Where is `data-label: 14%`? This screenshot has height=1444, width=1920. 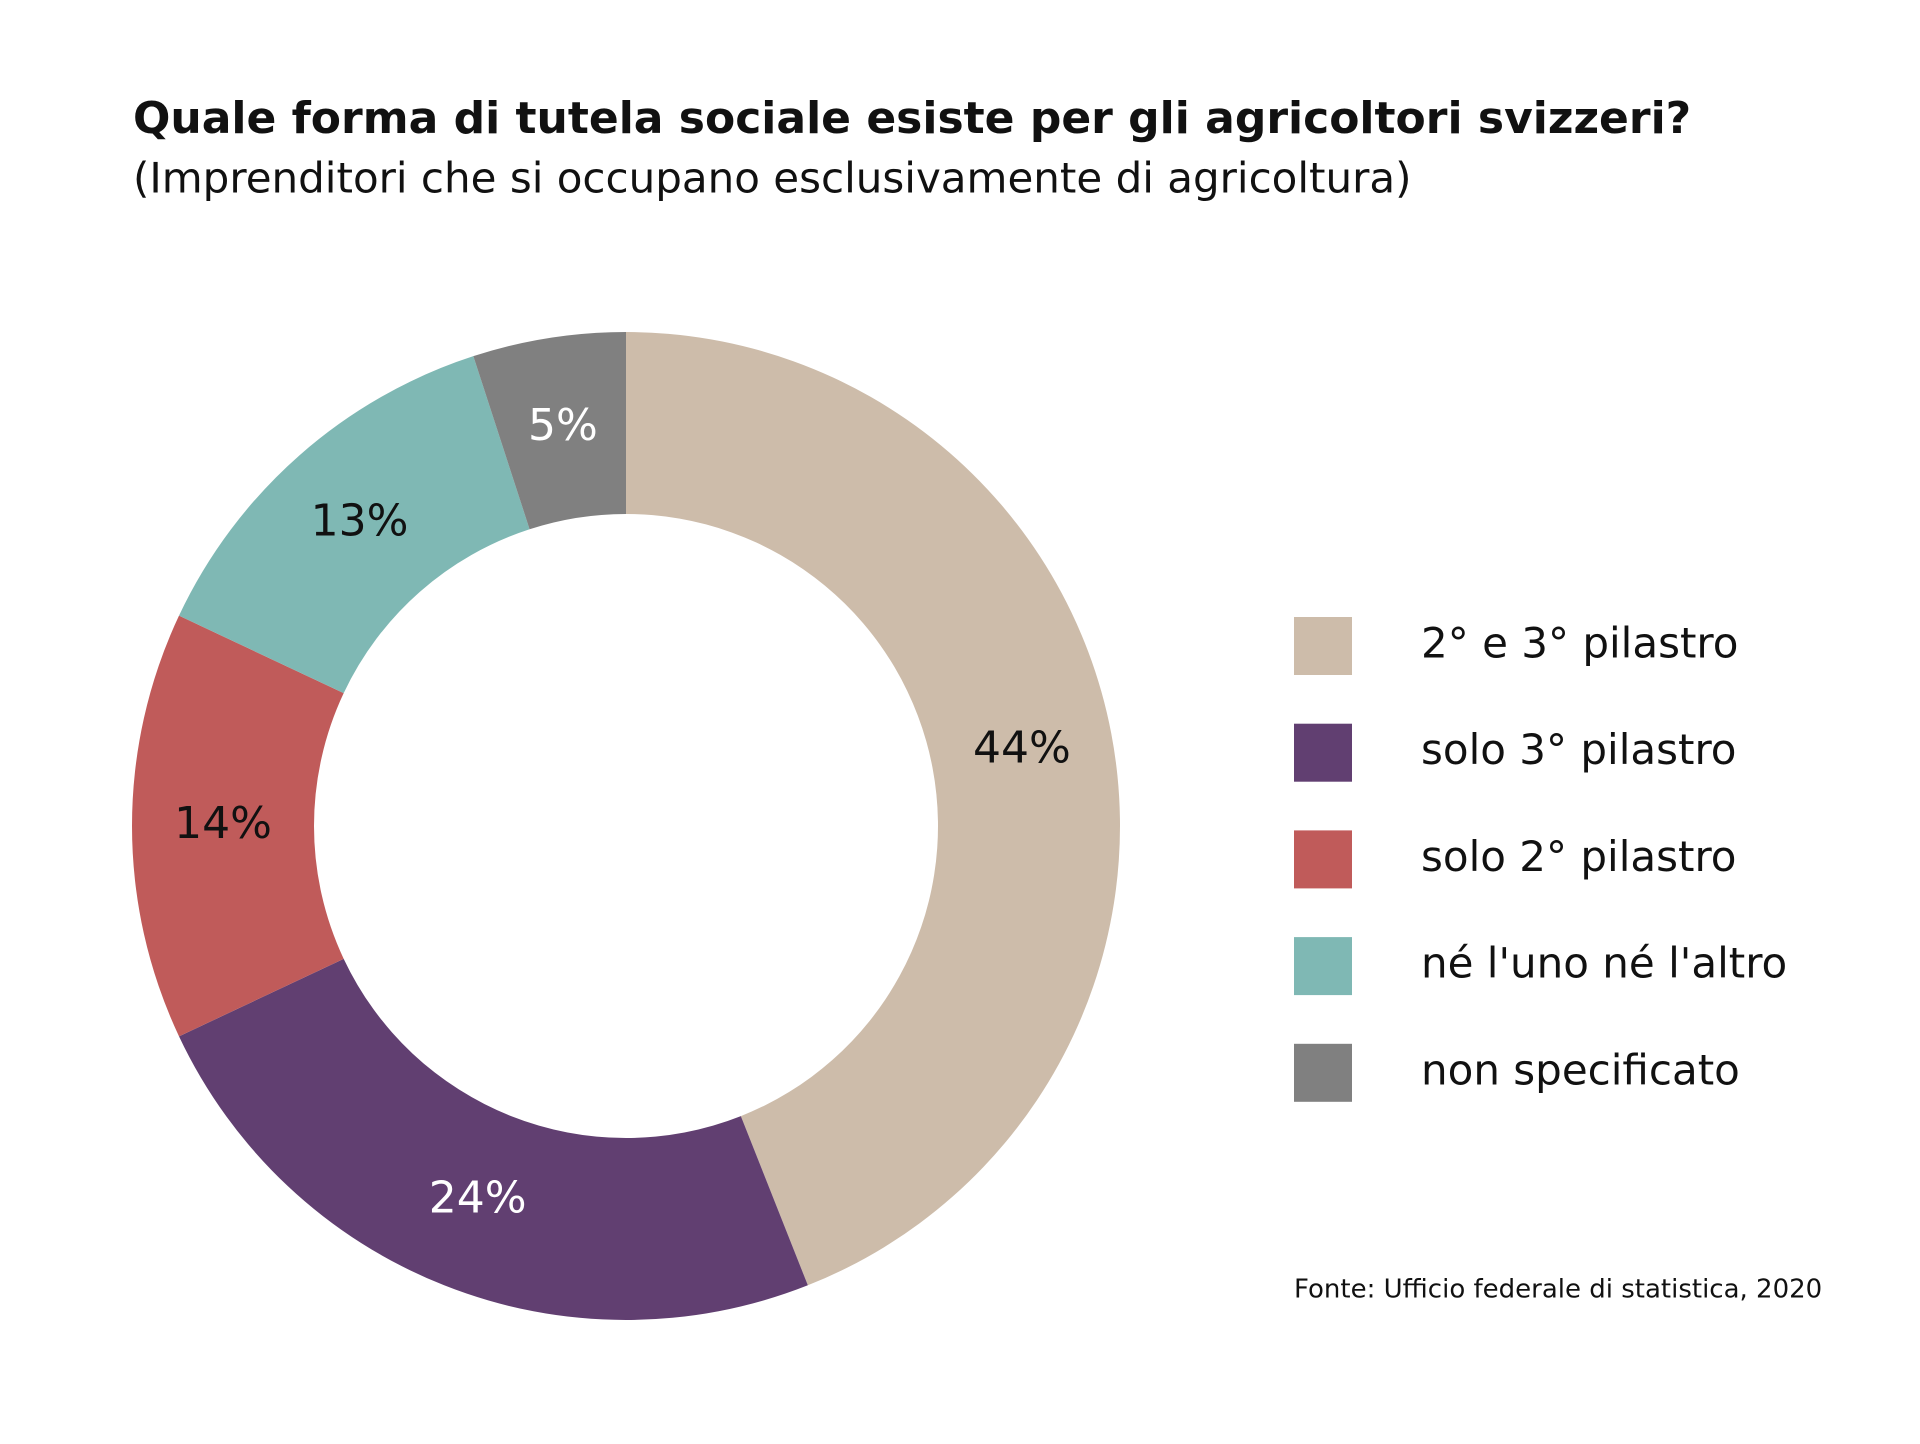 data-label: 14% is located at coordinates (223, 823).